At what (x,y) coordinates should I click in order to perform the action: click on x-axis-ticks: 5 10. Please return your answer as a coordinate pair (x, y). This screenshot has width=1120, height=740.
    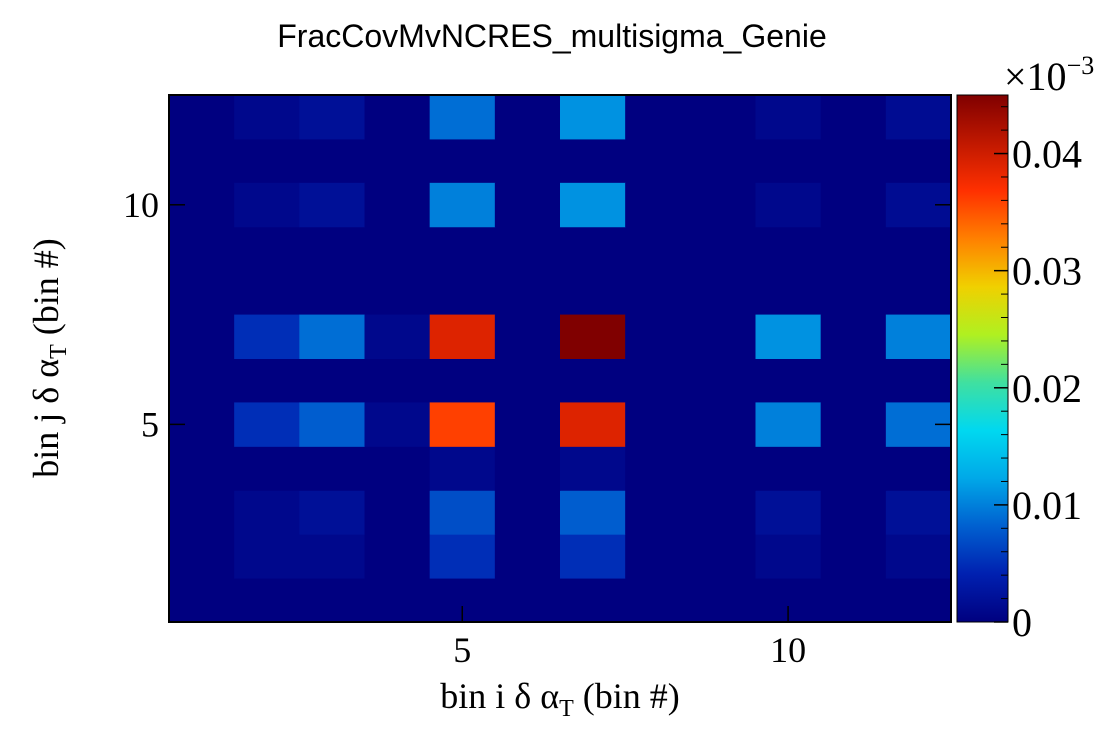
    Looking at the image, I should click on (629, 638).